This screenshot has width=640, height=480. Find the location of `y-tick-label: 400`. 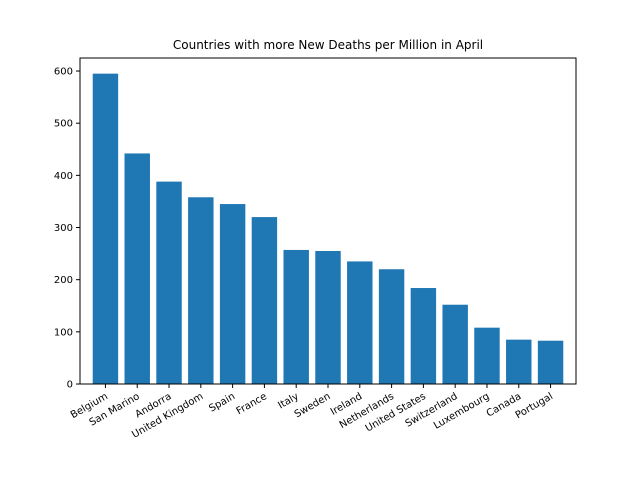

y-tick-label: 400 is located at coordinates (63, 176).